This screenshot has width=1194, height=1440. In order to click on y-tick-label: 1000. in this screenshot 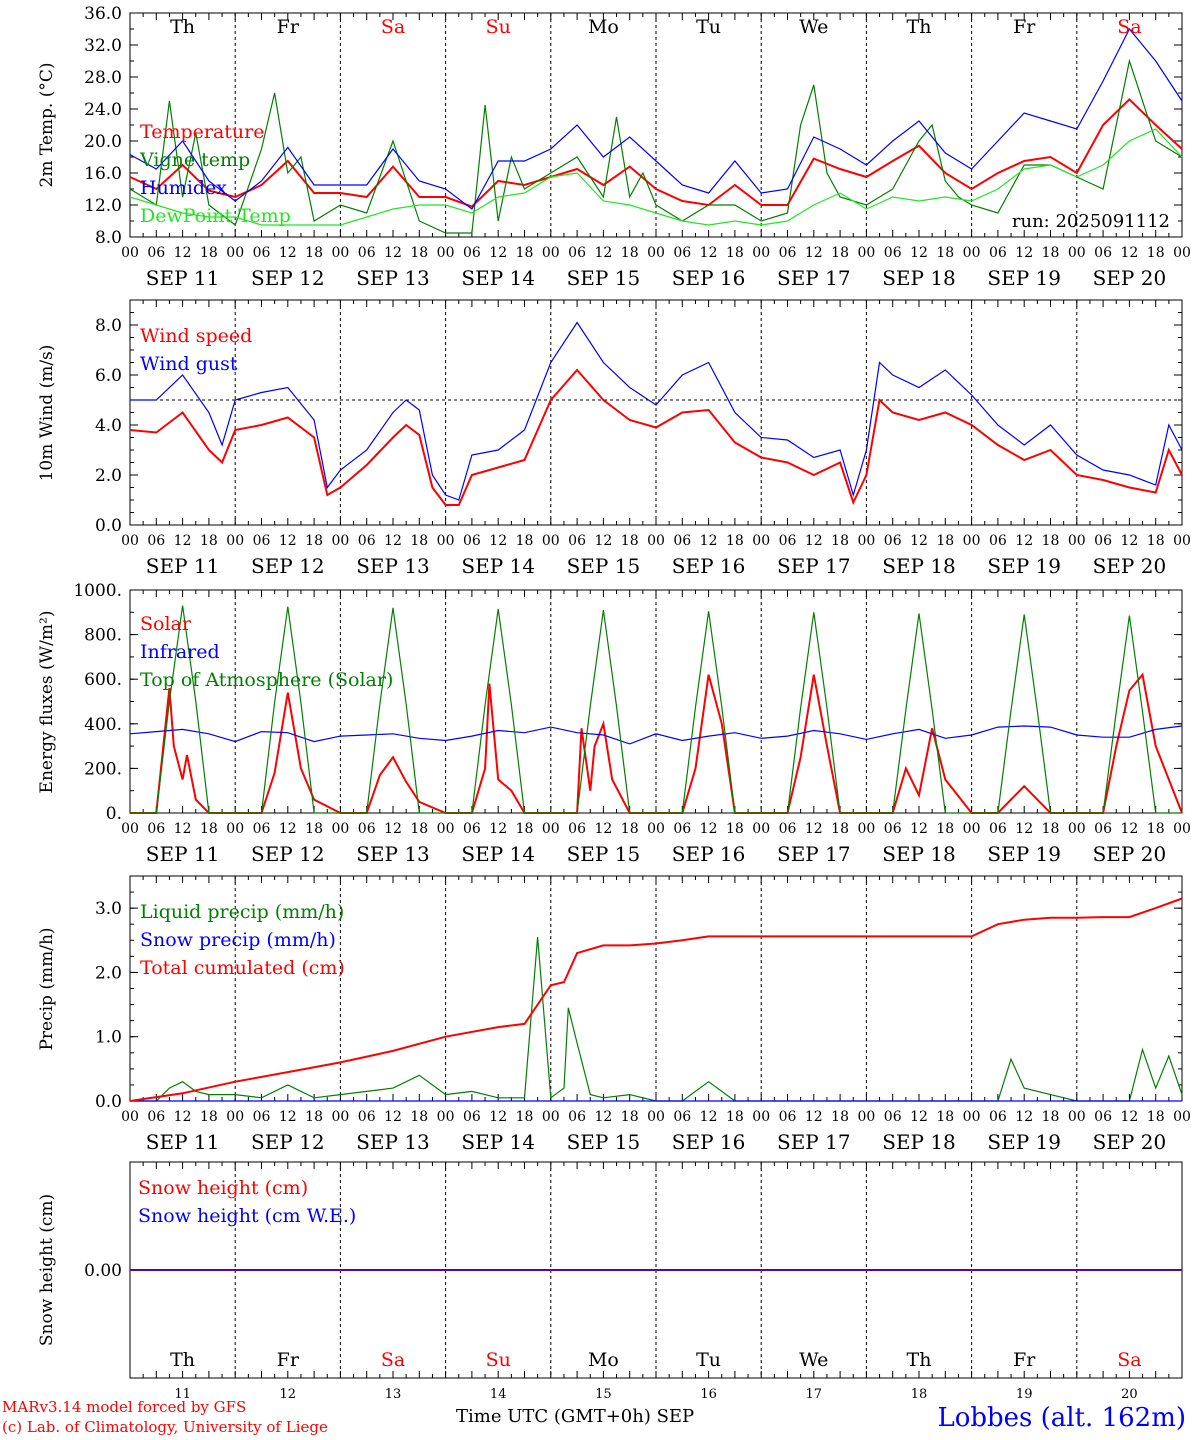, I will do `click(97, 591)`.